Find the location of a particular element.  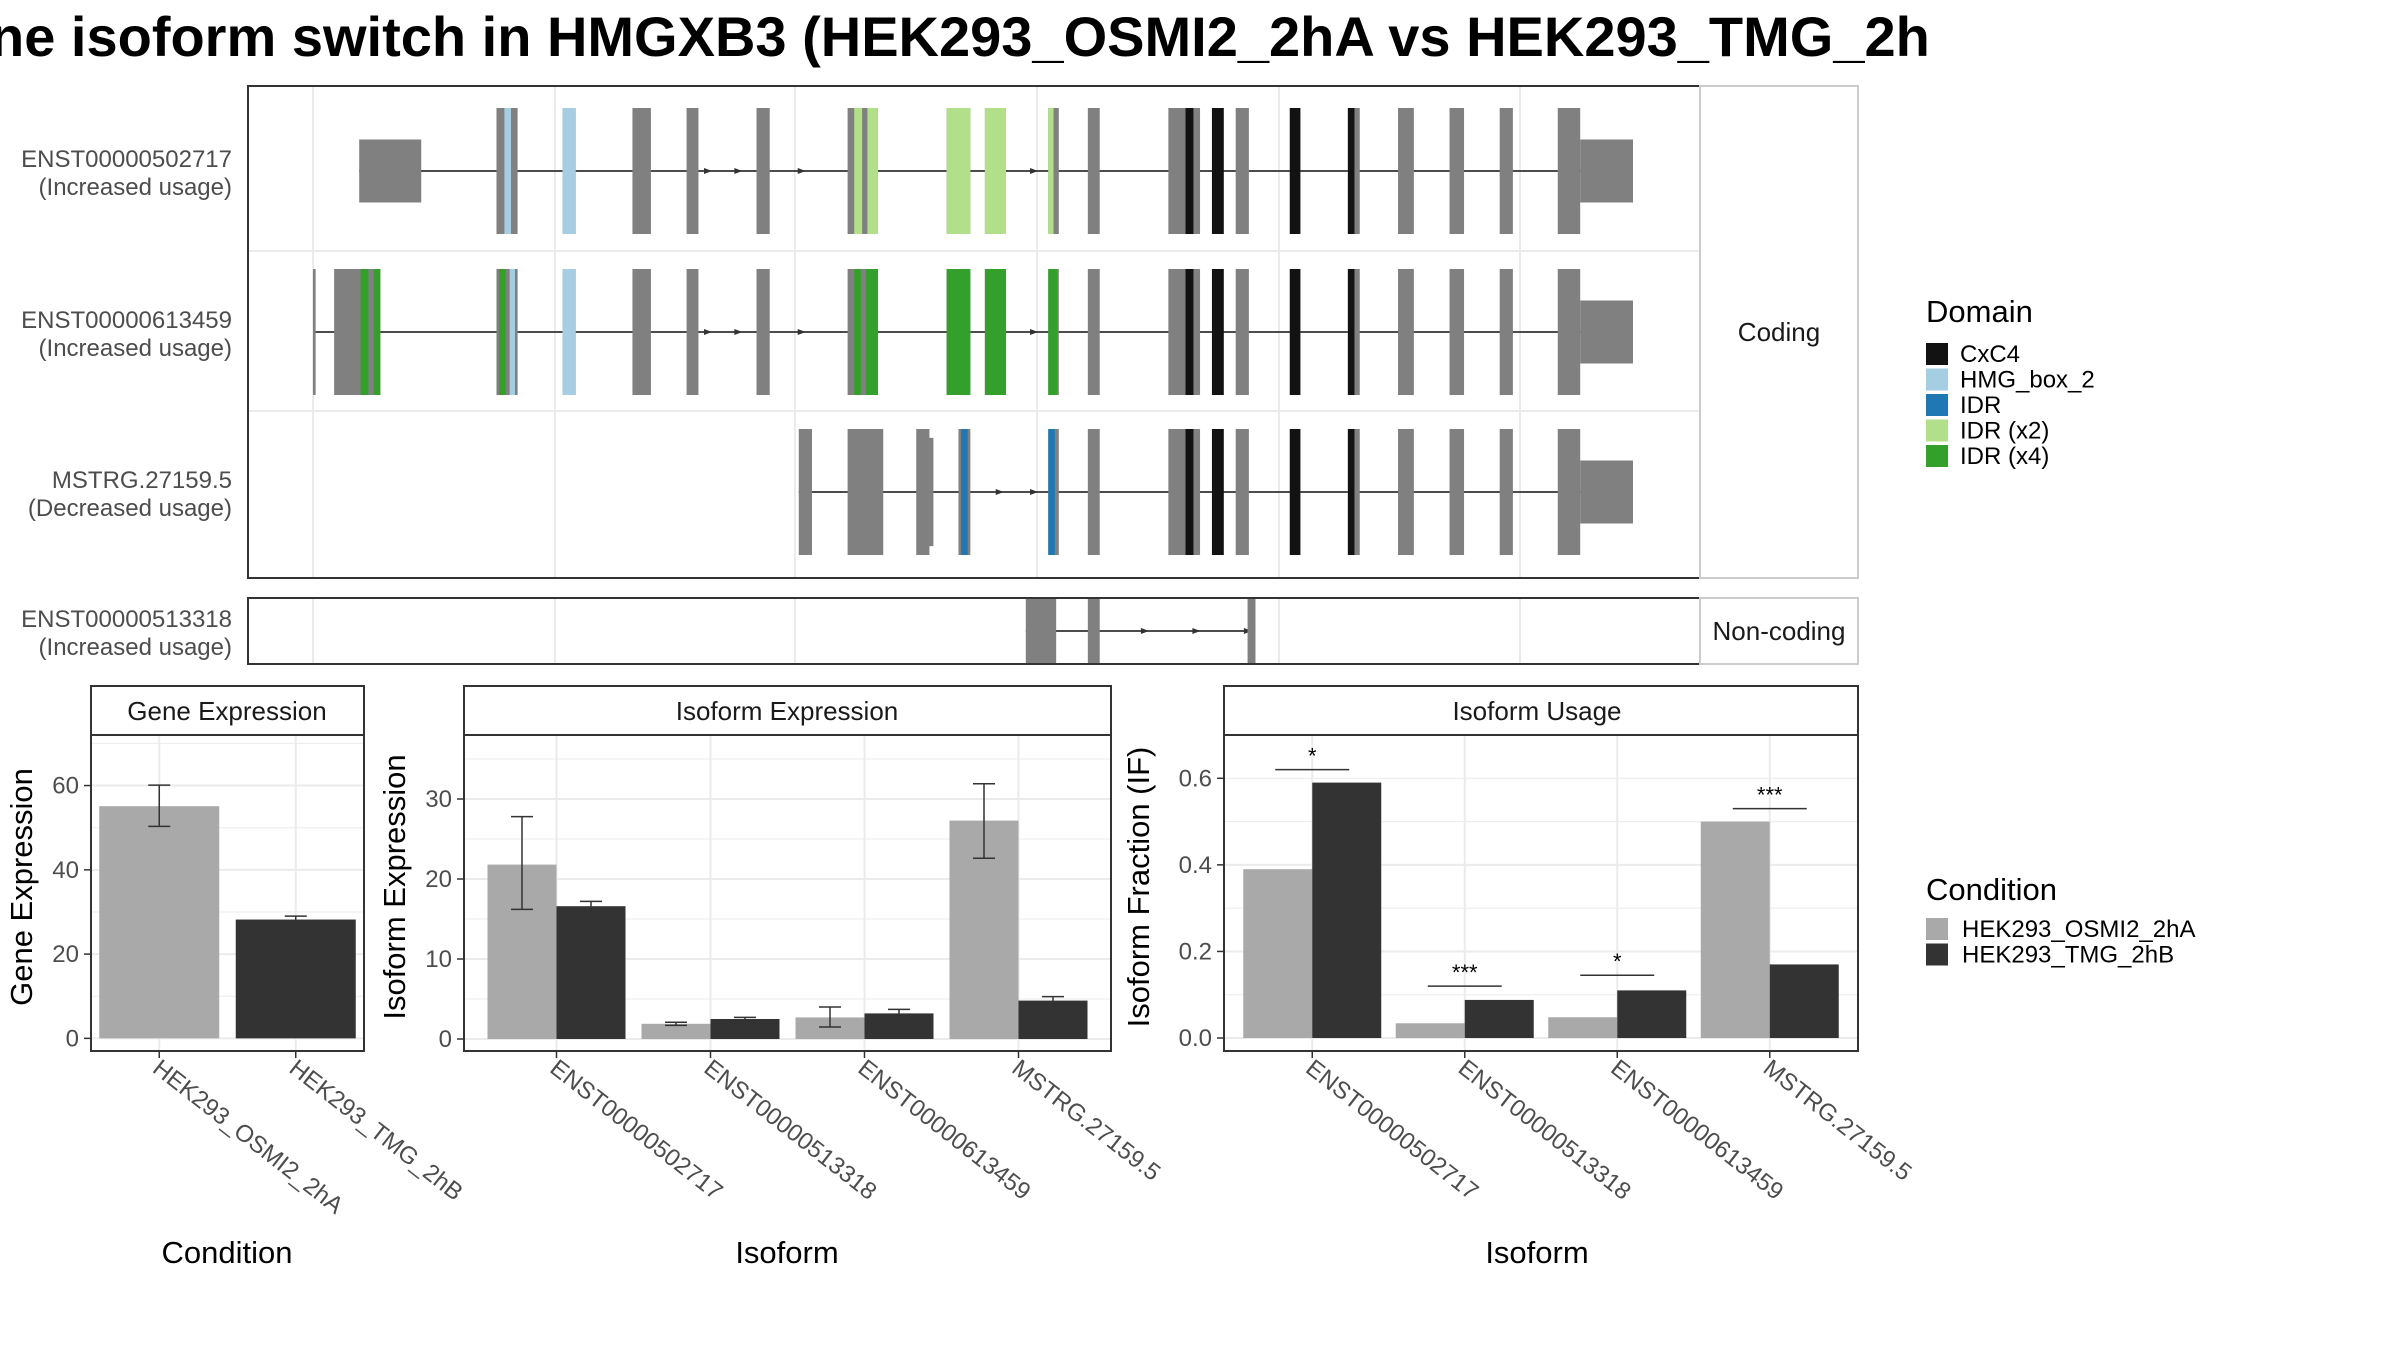

noncoding-strip is located at coordinates (1779, 631).